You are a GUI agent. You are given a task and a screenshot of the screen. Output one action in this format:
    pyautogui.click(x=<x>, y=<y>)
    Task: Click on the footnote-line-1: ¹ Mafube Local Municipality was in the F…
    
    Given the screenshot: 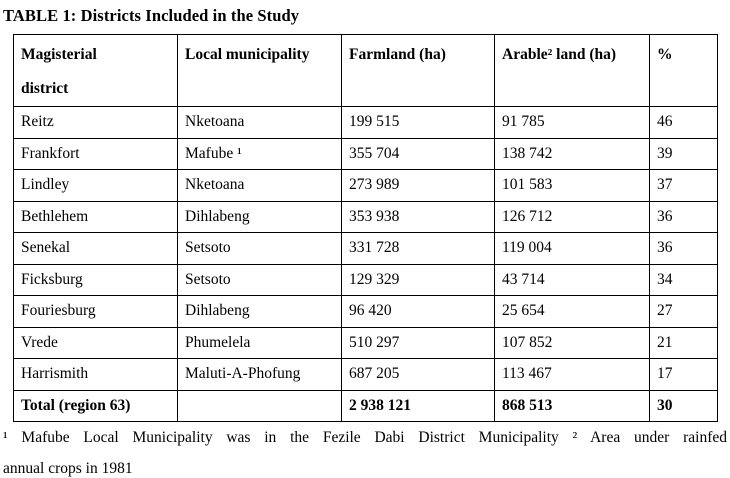 What is the action you would take?
    pyautogui.click(x=365, y=437)
    